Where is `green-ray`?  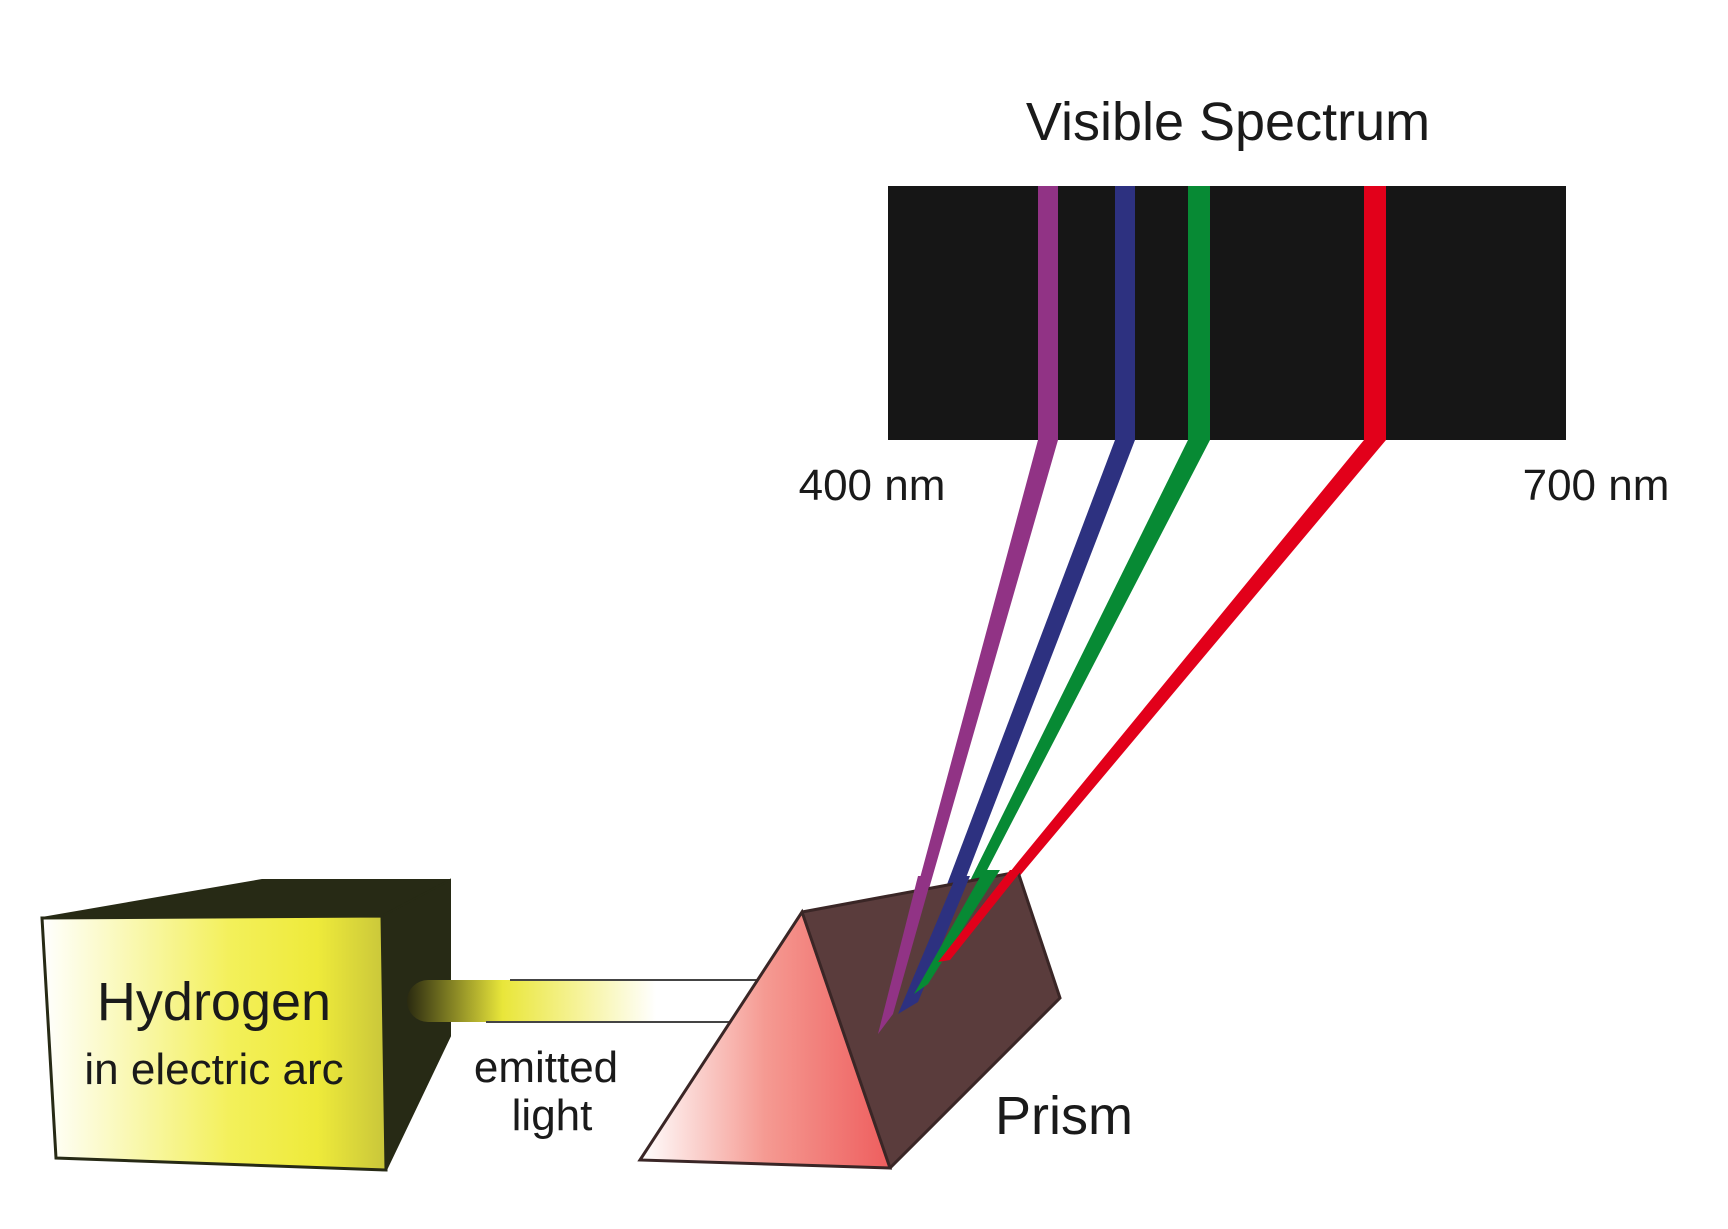 green-ray is located at coordinates (1062, 717).